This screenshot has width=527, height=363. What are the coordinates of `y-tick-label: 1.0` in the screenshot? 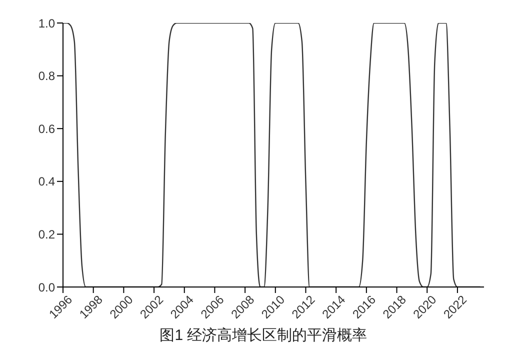 It's located at (47, 23).